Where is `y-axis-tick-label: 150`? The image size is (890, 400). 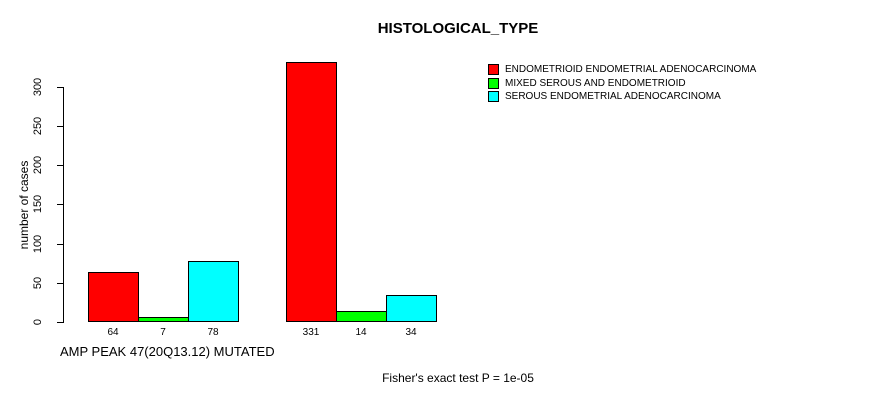
y-axis-tick-label: 150 is located at coordinates (38, 204).